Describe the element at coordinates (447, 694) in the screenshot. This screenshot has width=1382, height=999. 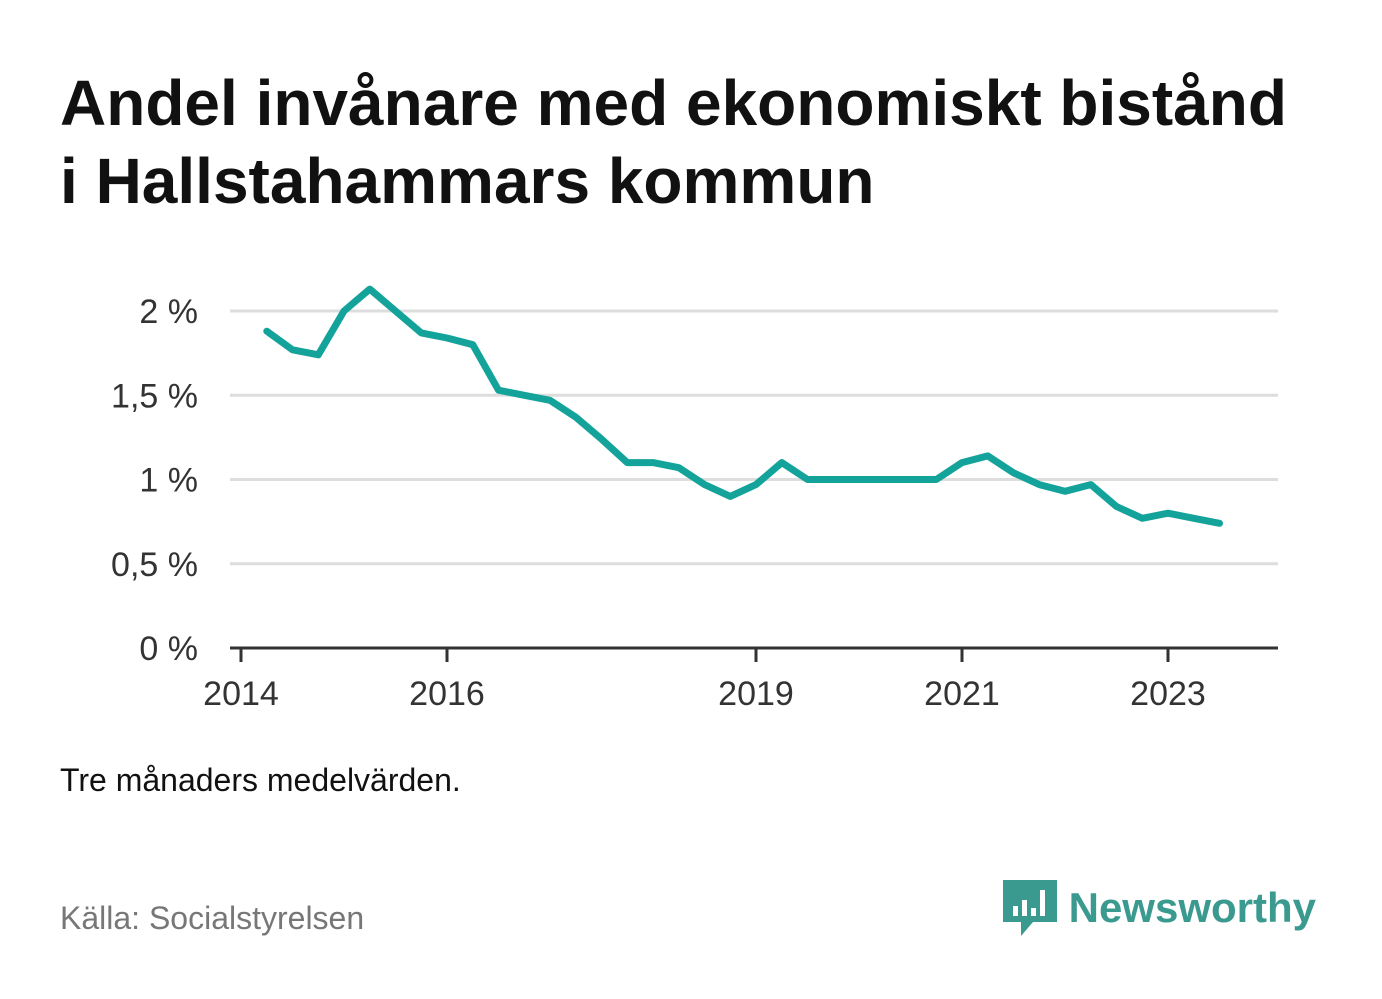
I see `x-tick-label: 2016` at that location.